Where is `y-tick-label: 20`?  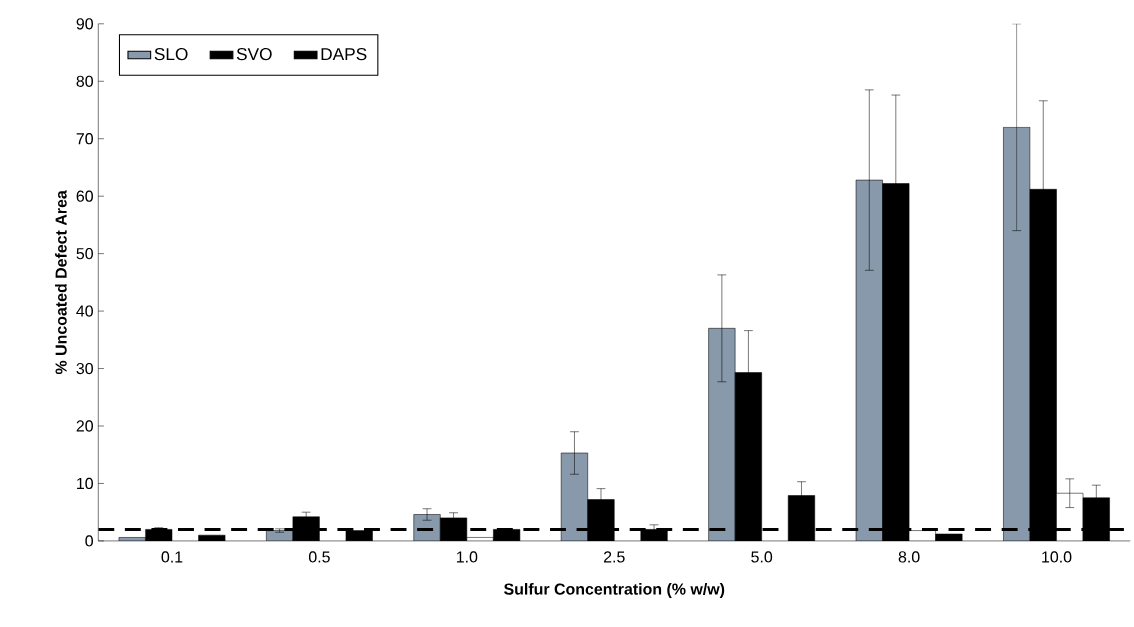
y-tick-label: 20 is located at coordinates (84, 426).